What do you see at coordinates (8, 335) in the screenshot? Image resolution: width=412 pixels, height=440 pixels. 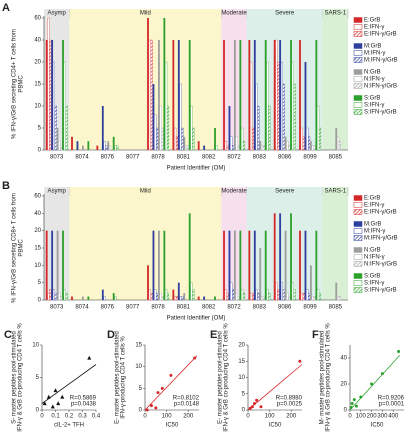 I see `panel-letter: C` at bounding box center [8, 335].